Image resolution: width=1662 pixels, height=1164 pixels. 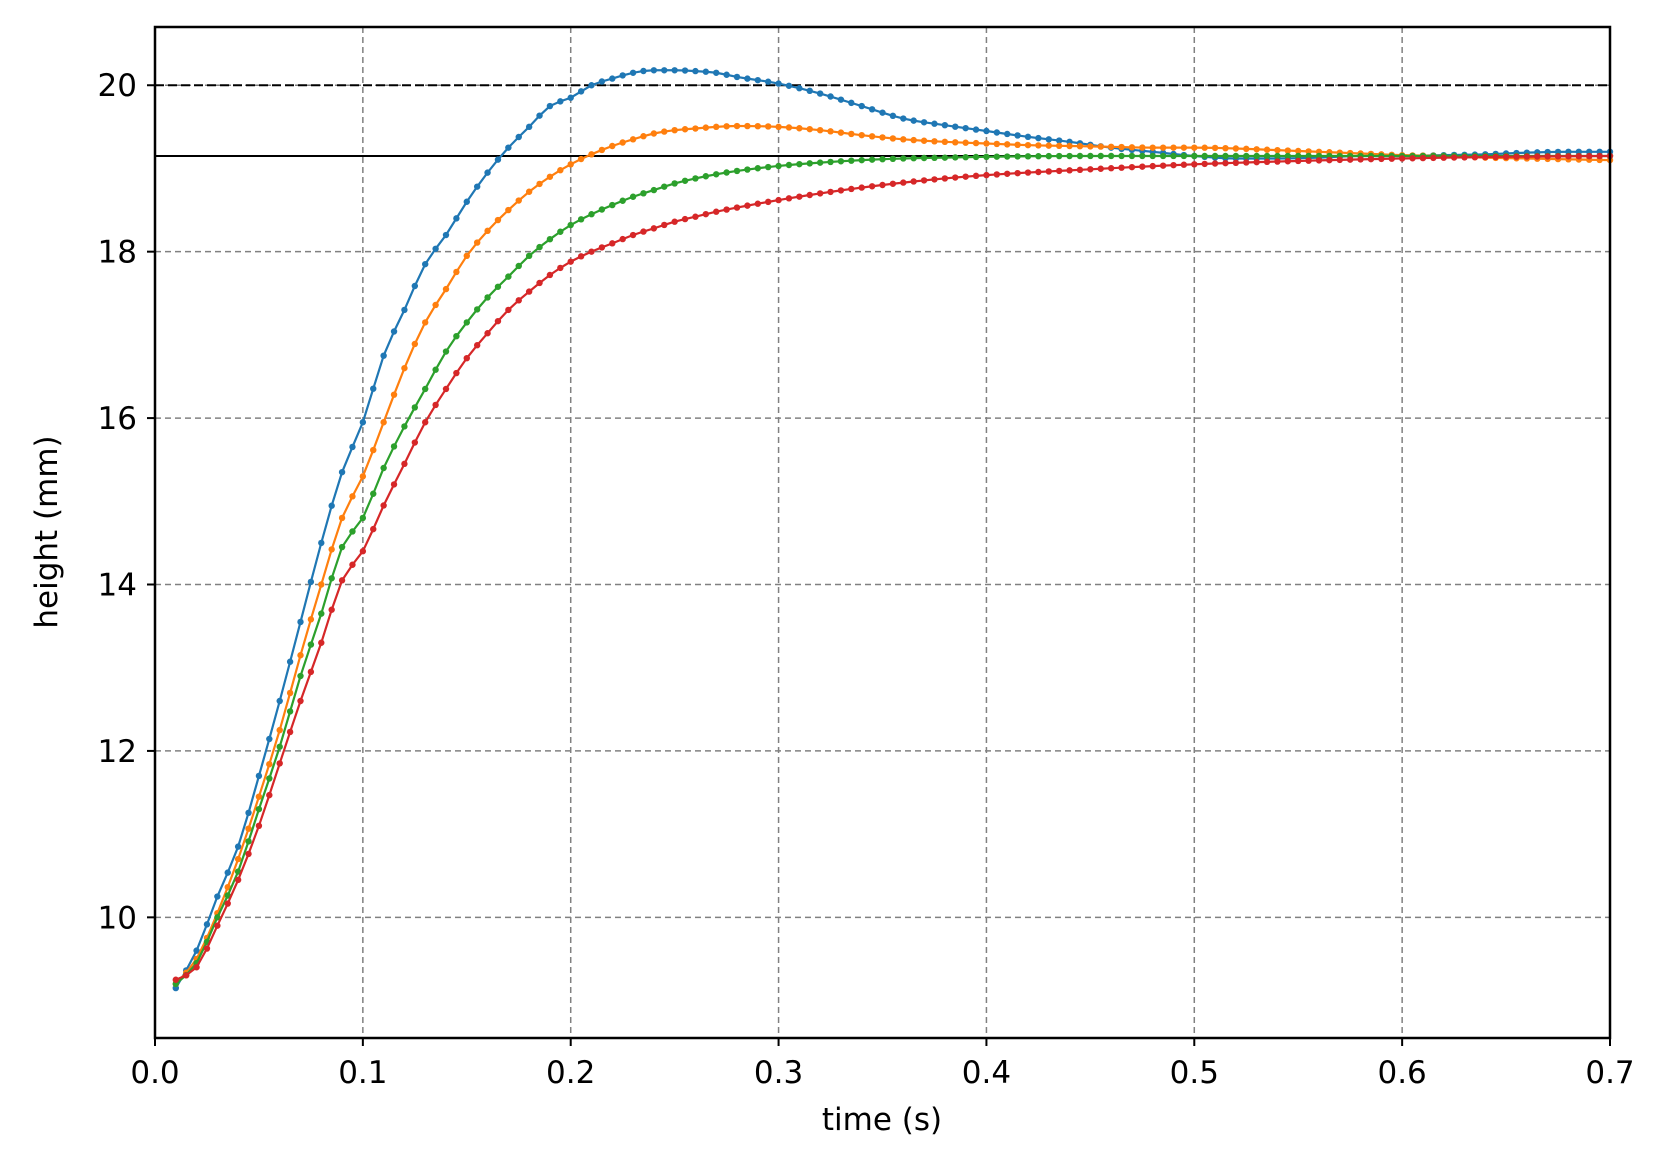 What do you see at coordinates (117, 752) in the screenshot?
I see `y-tick-label: 12` at bounding box center [117, 752].